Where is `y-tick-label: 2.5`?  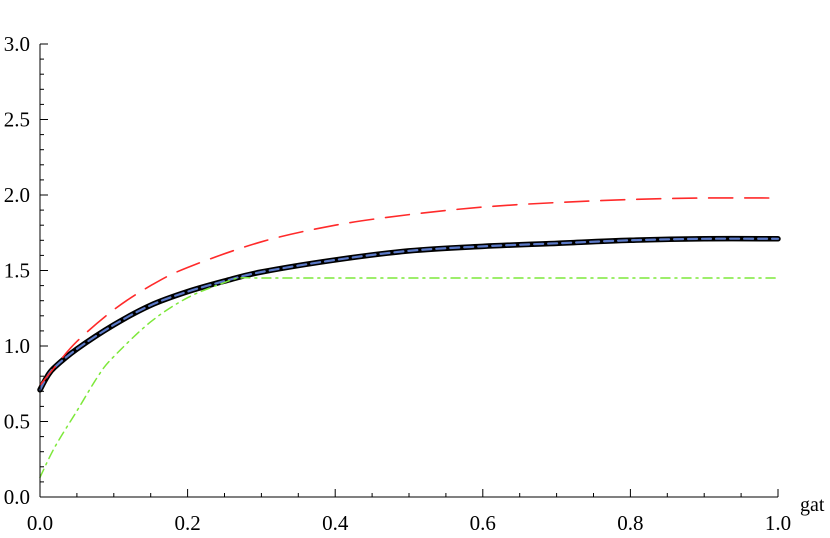
y-tick-label: 2.5 is located at coordinates (17, 120).